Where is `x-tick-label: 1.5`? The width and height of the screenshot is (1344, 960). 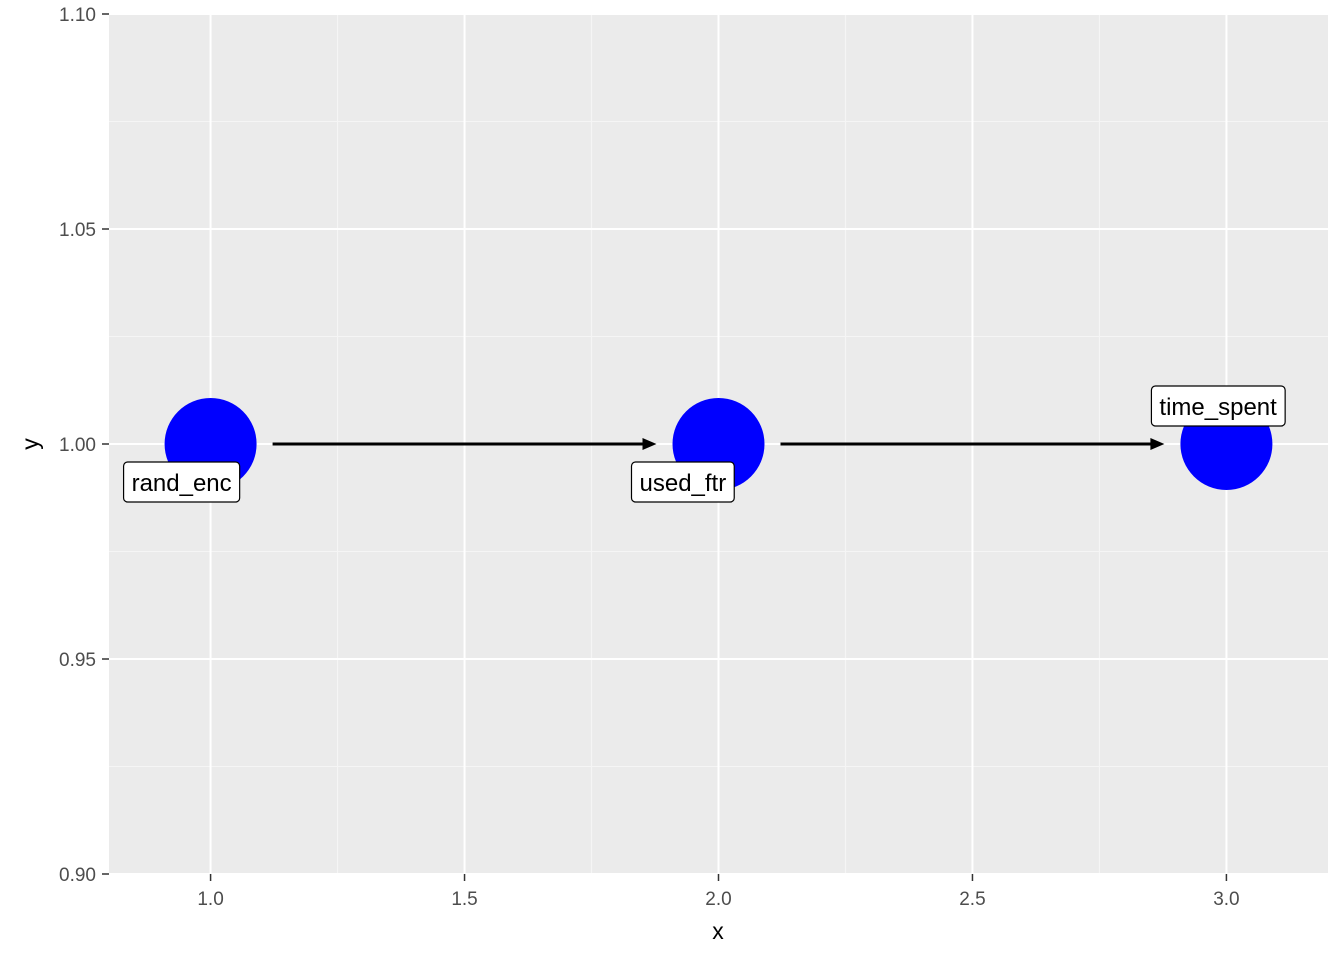
x-tick-label: 1.5 is located at coordinates (464, 899).